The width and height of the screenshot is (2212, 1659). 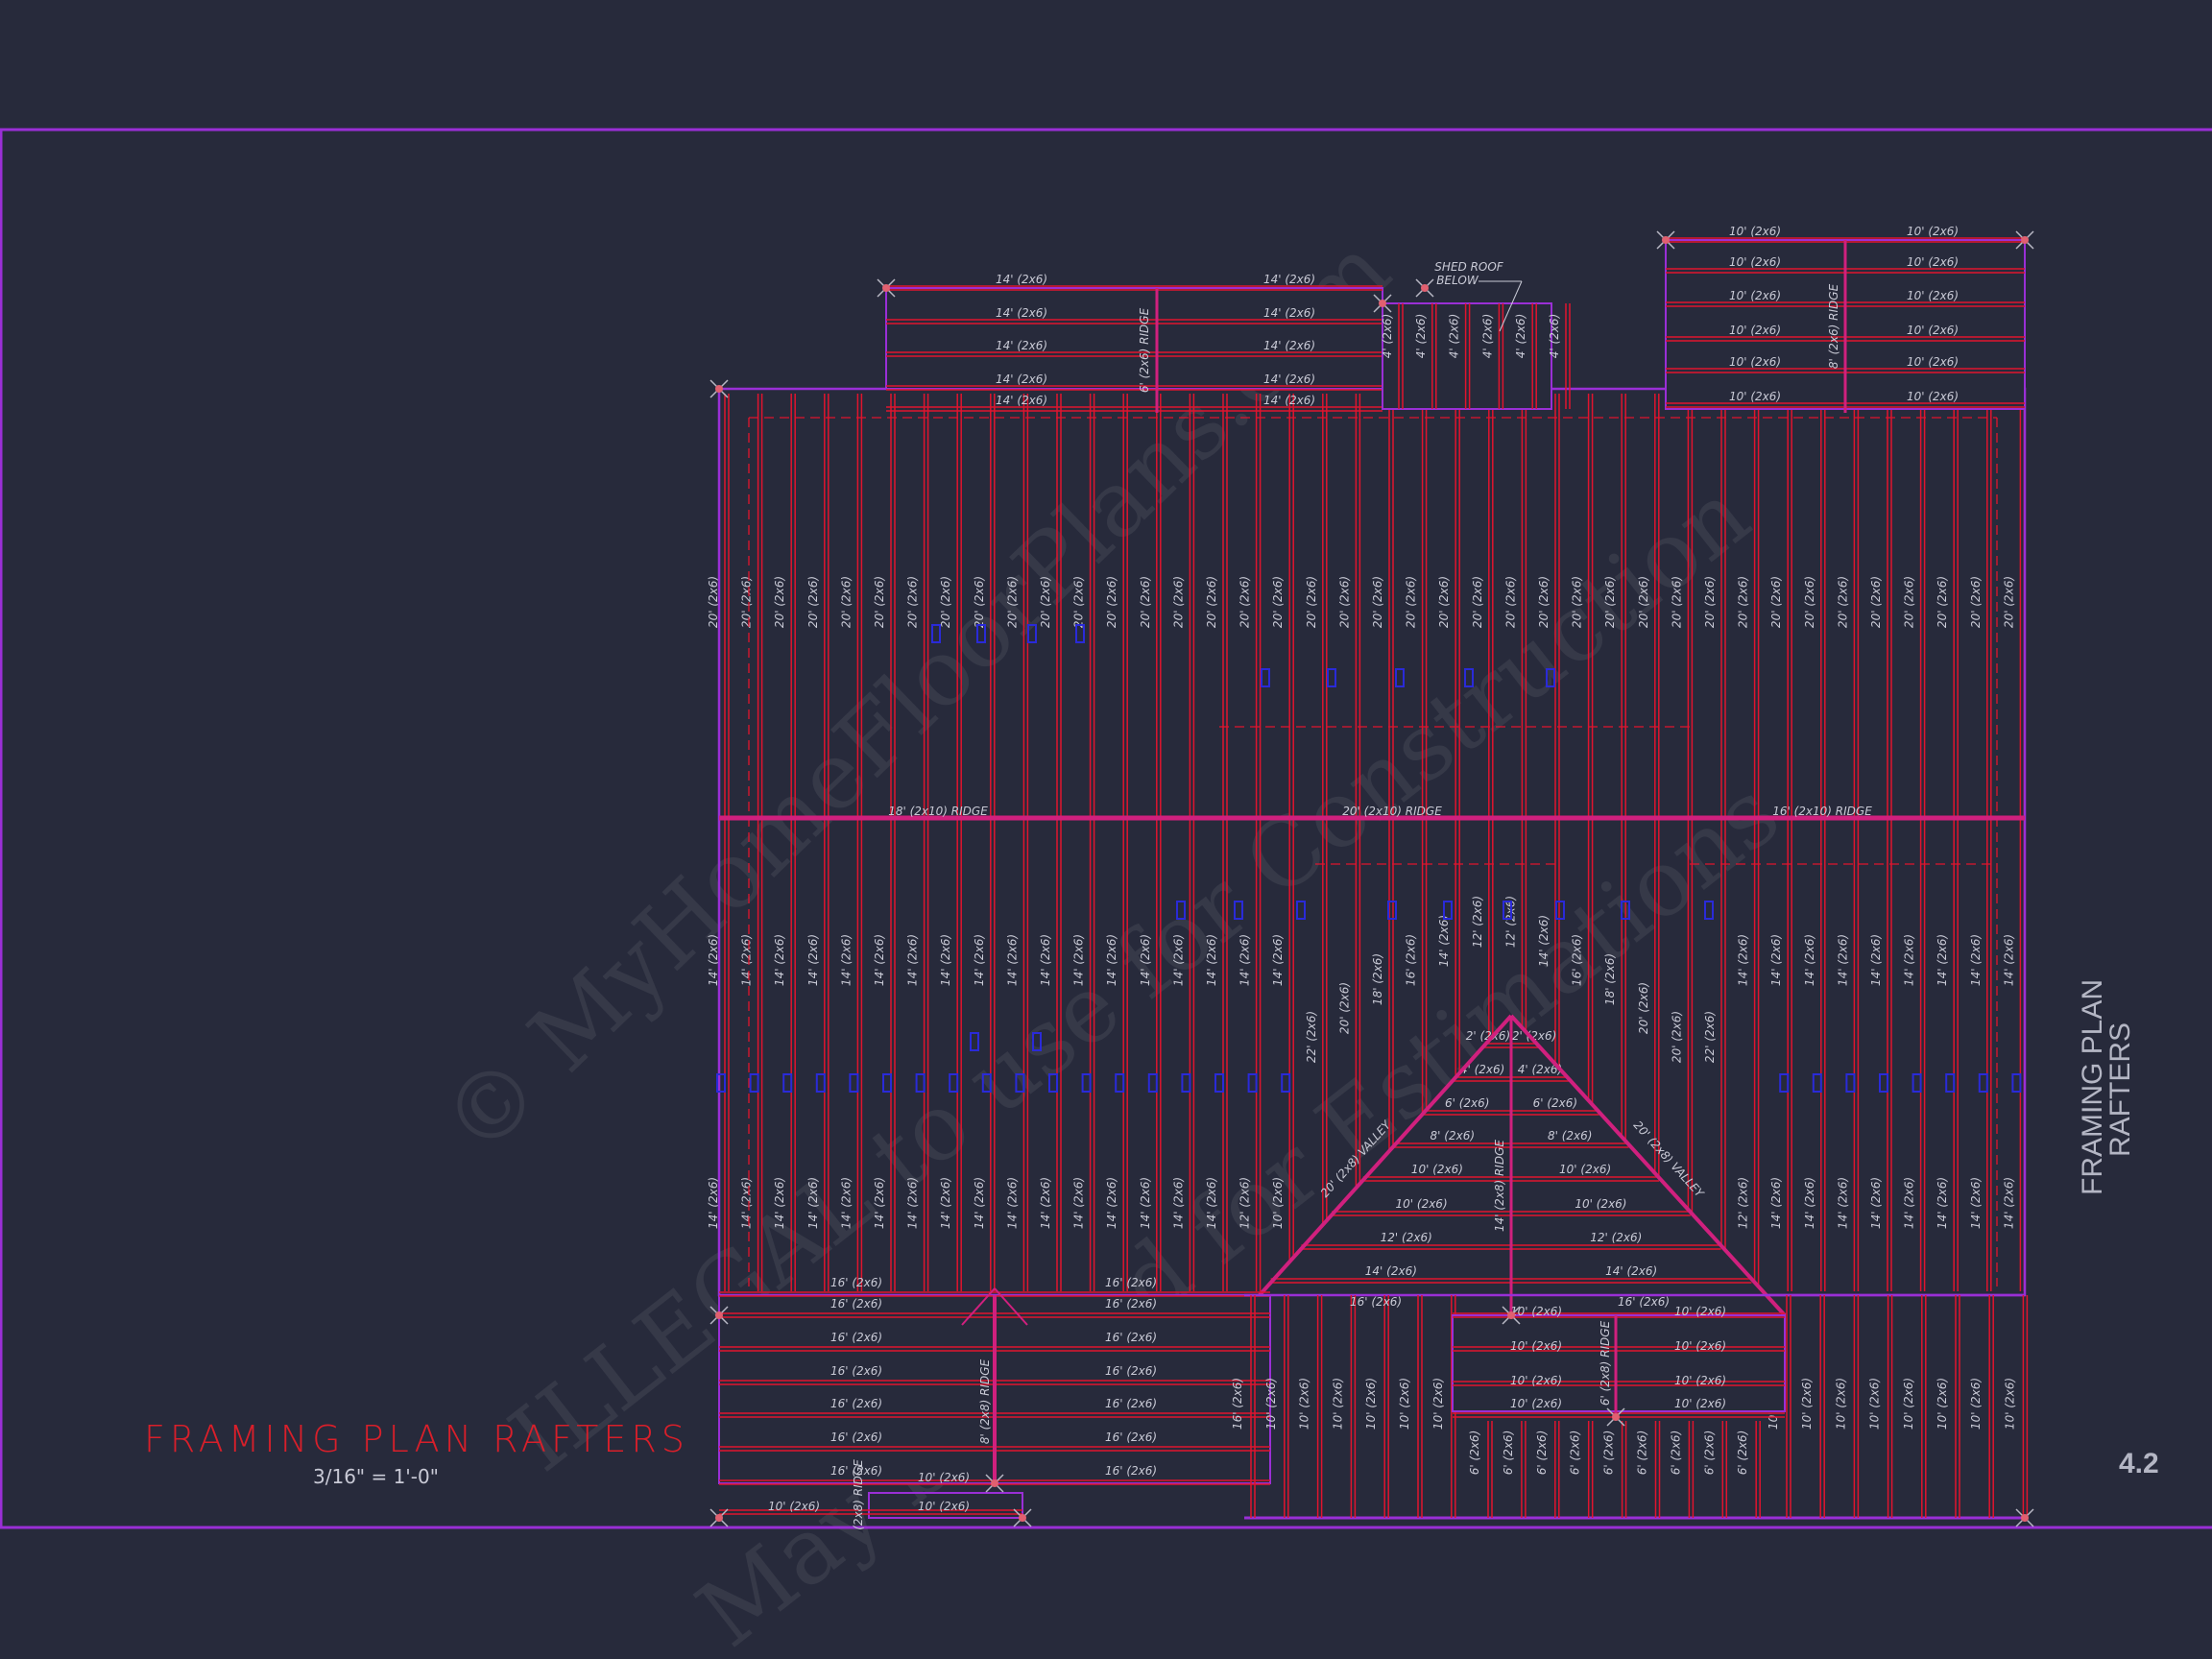 I want to click on sheet-number: 4.2, so click(x=2139, y=1463).